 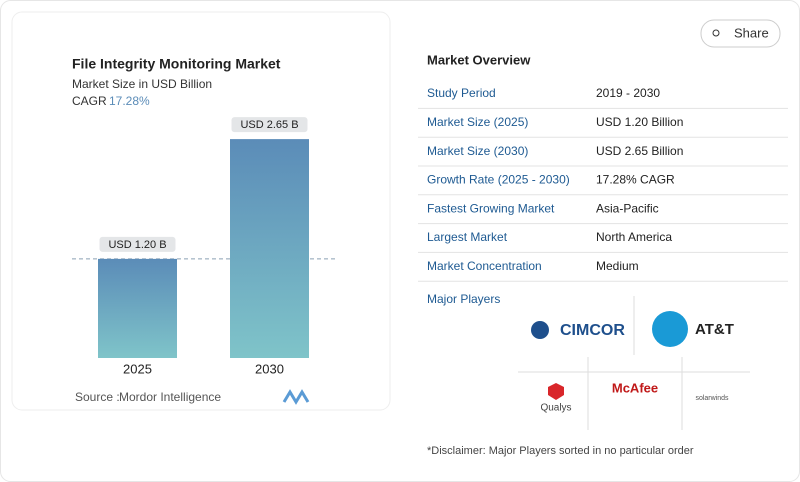 What do you see at coordinates (479, 59) in the screenshot?
I see `overview-title: Market Overview` at bounding box center [479, 59].